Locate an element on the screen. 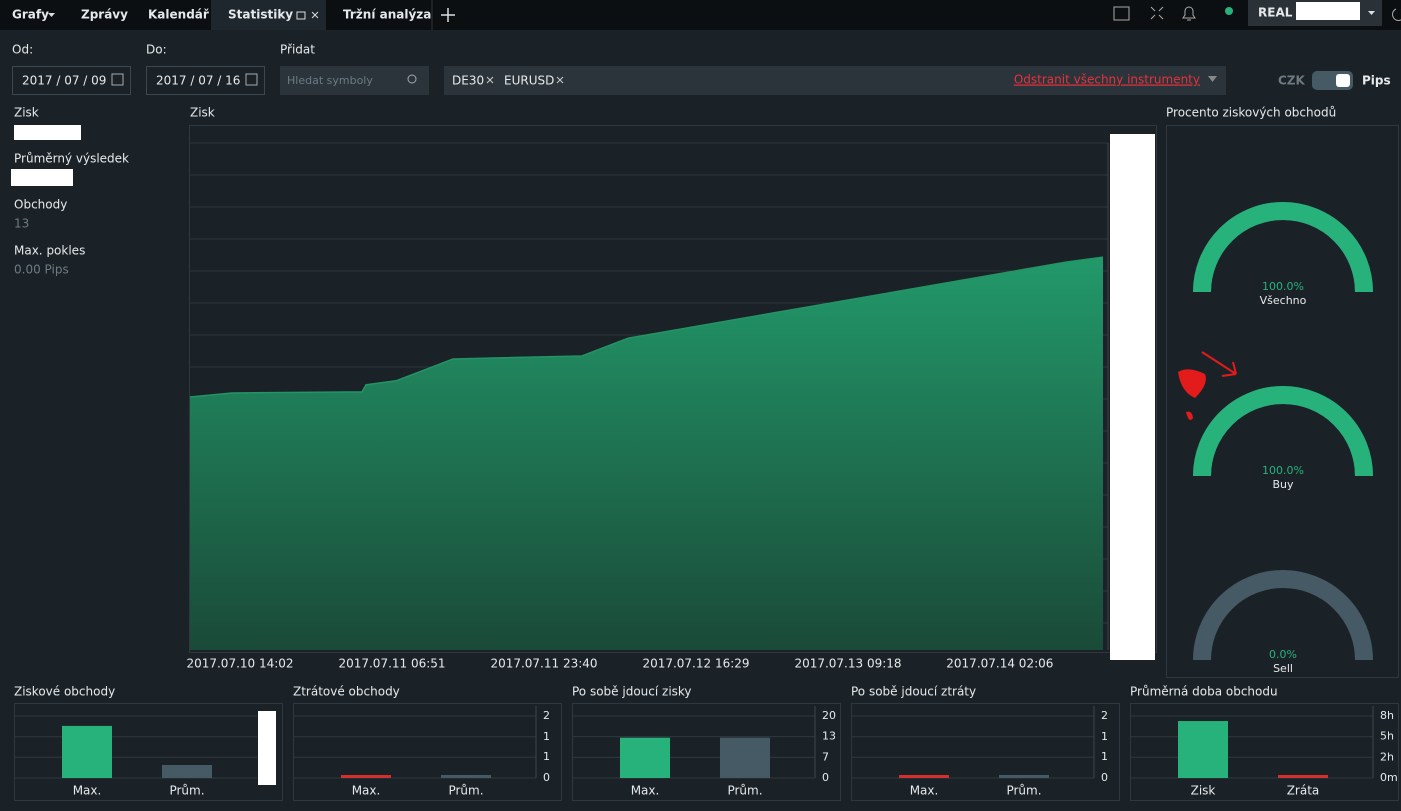  y-tick-label: 8h is located at coordinates (1387, 715).